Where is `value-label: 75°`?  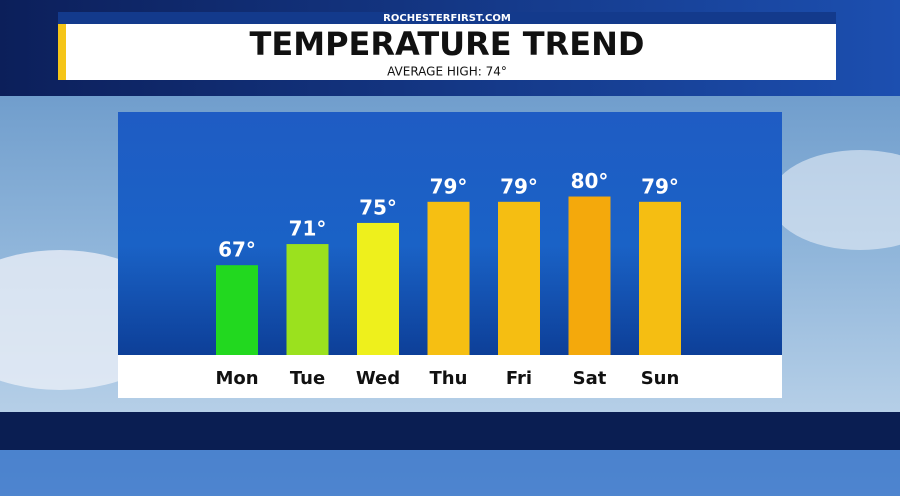 value-label: 75° is located at coordinates (378, 207).